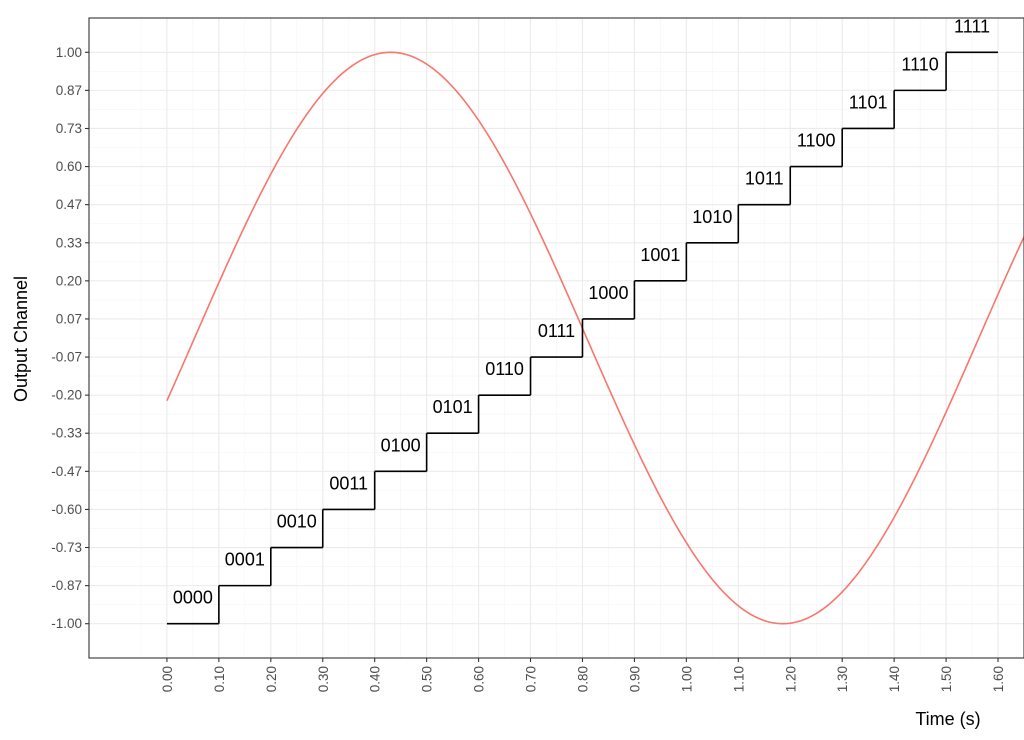 The height and width of the screenshot is (740, 1024). I want to click on step-code-label: 1000, so click(608, 293).